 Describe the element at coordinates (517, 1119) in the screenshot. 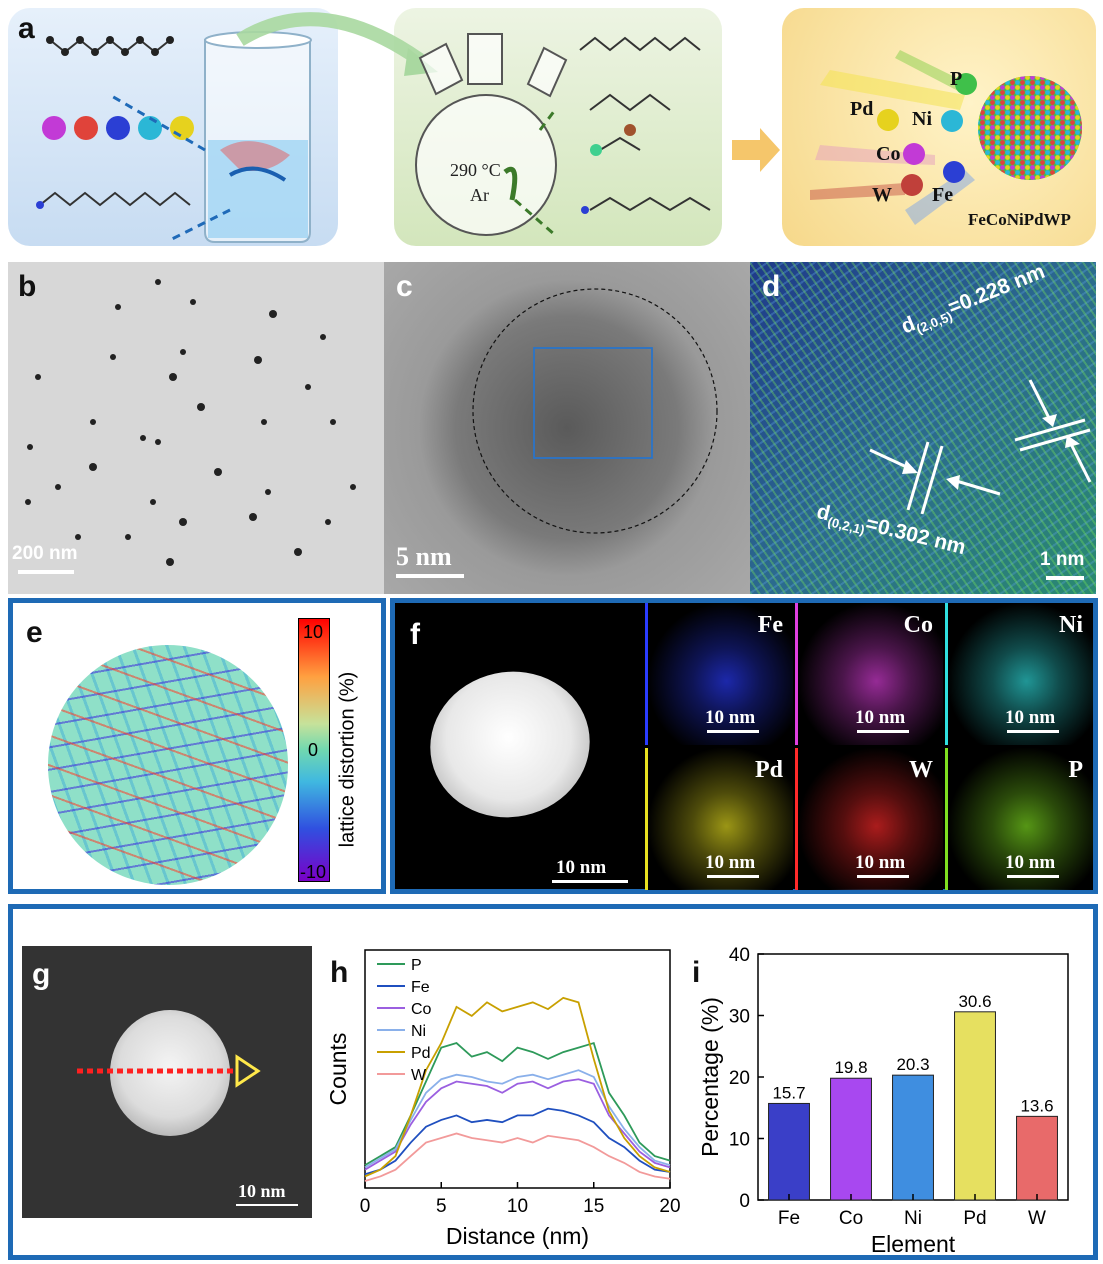

I see `series-line-ni` at that location.